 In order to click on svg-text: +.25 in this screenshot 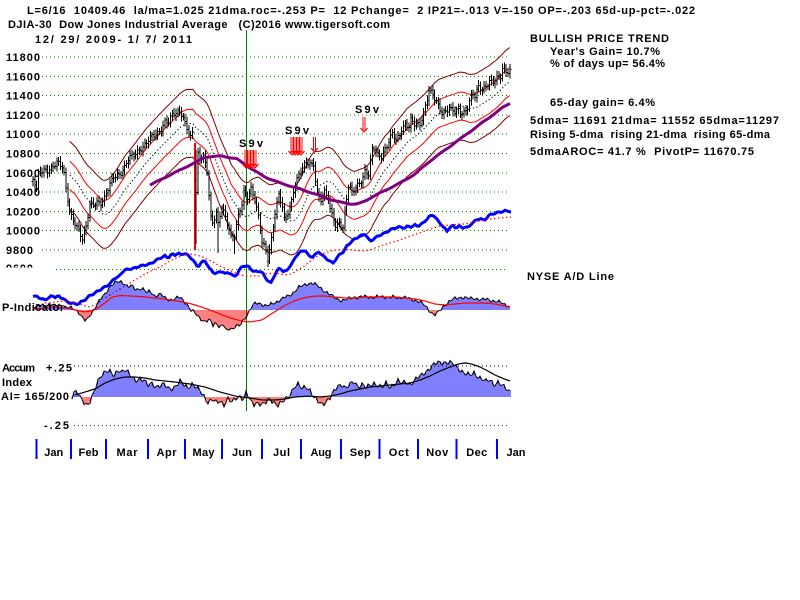, I will do `click(59, 369)`.